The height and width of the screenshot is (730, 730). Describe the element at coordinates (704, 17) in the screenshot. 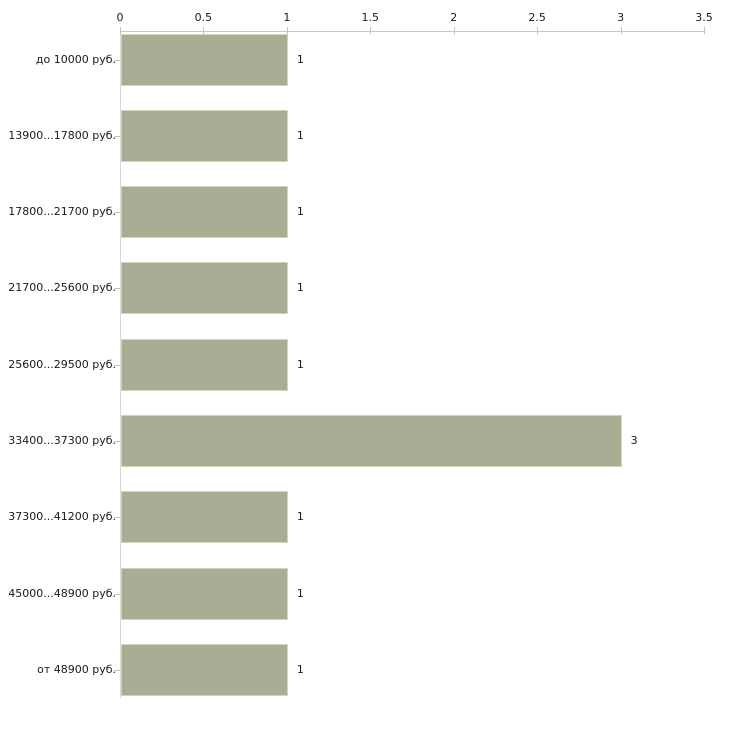

I see `x-axis-tick-label: 3.5` at that location.